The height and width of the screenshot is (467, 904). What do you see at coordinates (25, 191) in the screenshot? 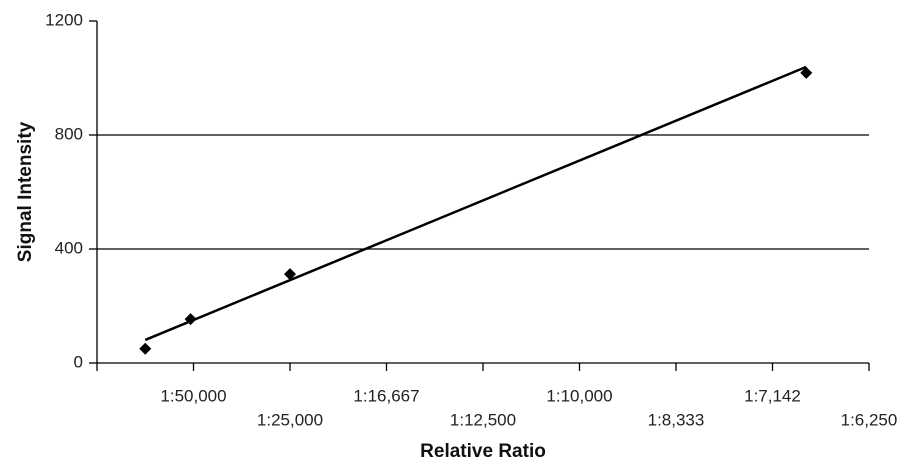
I see `y-axis-label: Signal Intensity` at bounding box center [25, 191].